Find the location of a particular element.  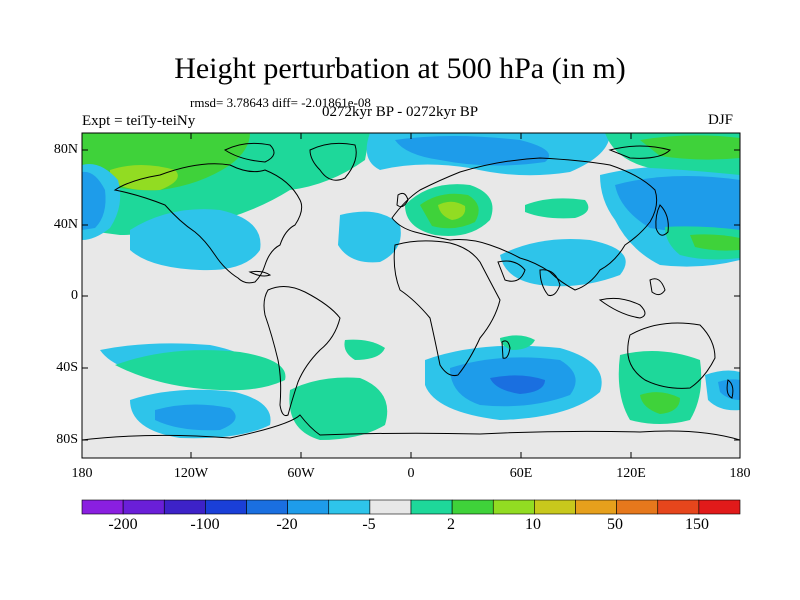

period-subtitle: 0272kyr BP - 0272kyr BP is located at coordinates (400, 112).